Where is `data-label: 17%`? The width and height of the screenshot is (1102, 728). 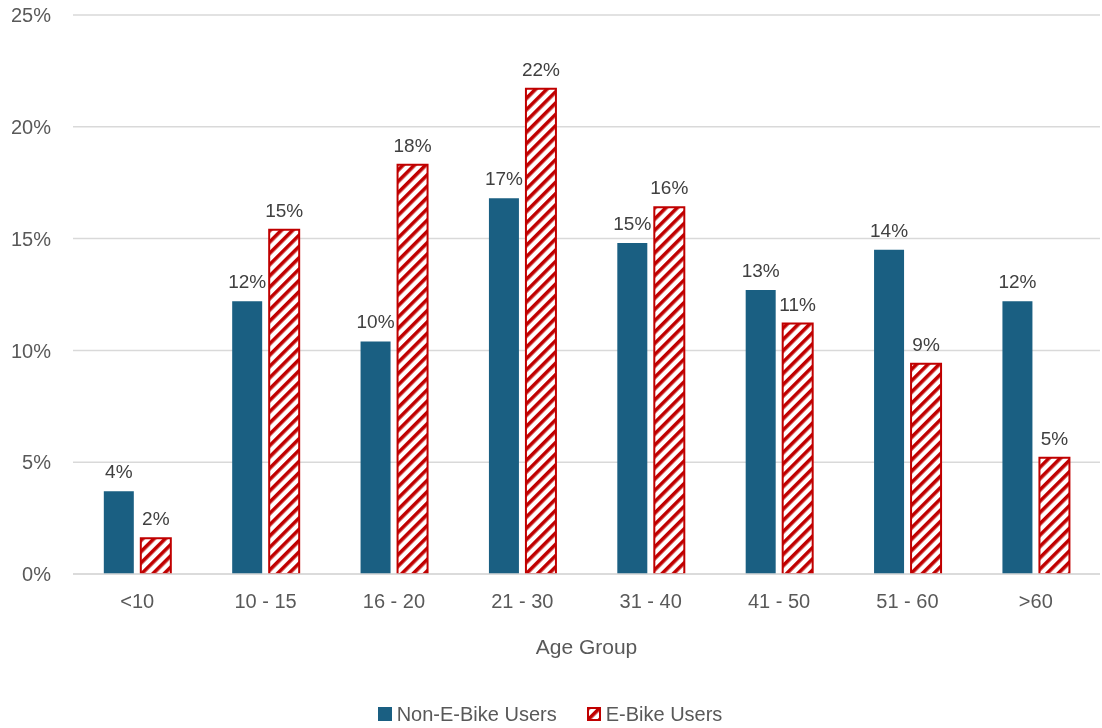
data-label: 17% is located at coordinates (504, 179).